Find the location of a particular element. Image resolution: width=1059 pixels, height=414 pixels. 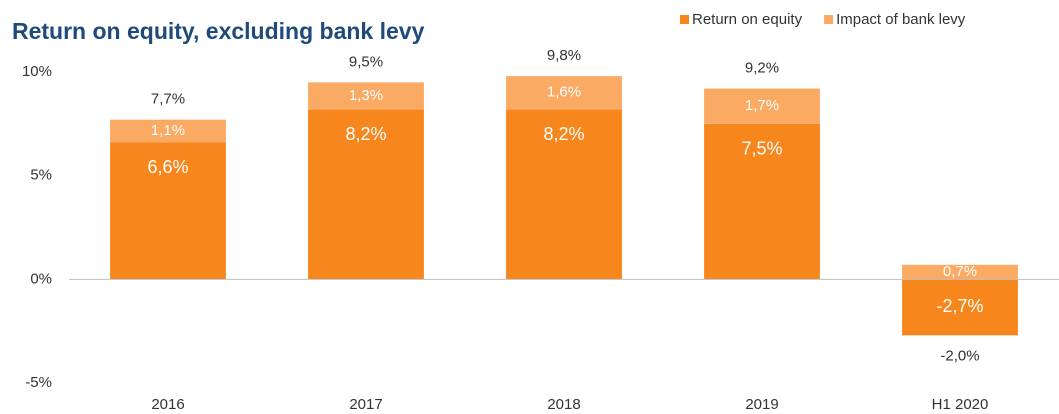

total-label: 9,5% is located at coordinates (366, 61).